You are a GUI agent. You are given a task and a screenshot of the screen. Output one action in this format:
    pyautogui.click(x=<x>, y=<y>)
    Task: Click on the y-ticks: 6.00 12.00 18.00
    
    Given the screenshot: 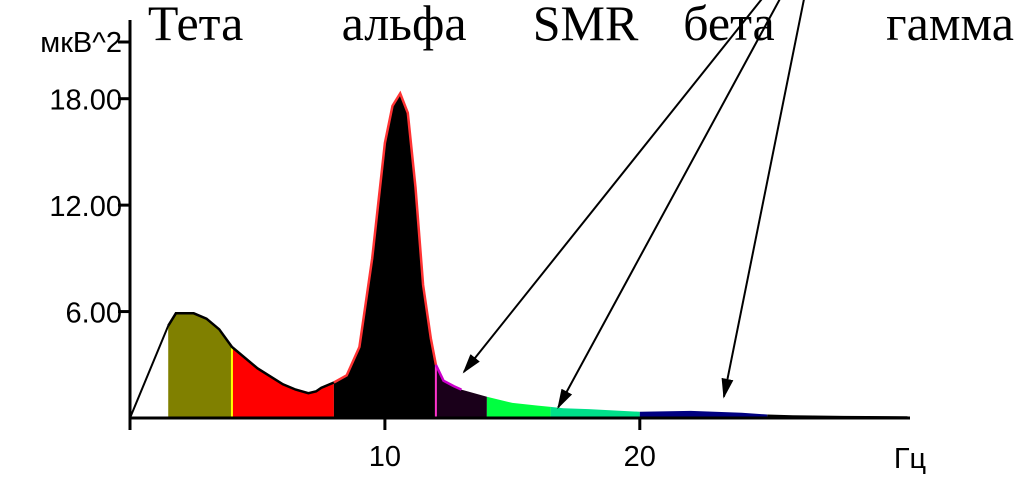 What is the action you would take?
    pyautogui.click(x=89, y=185)
    